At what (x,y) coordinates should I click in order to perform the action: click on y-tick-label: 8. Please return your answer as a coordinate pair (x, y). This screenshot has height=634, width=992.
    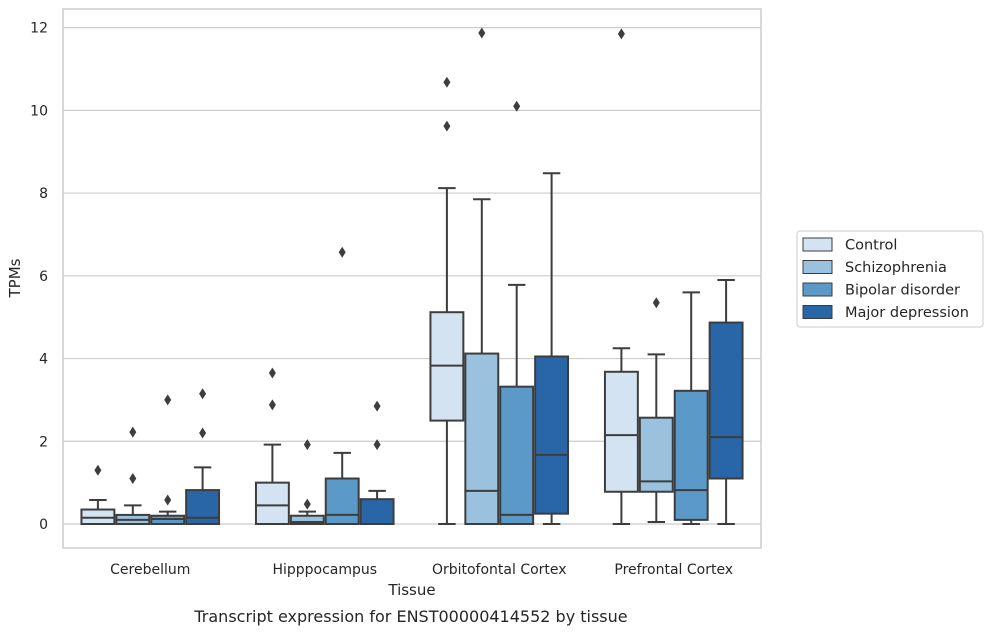
    Looking at the image, I should click on (43, 194).